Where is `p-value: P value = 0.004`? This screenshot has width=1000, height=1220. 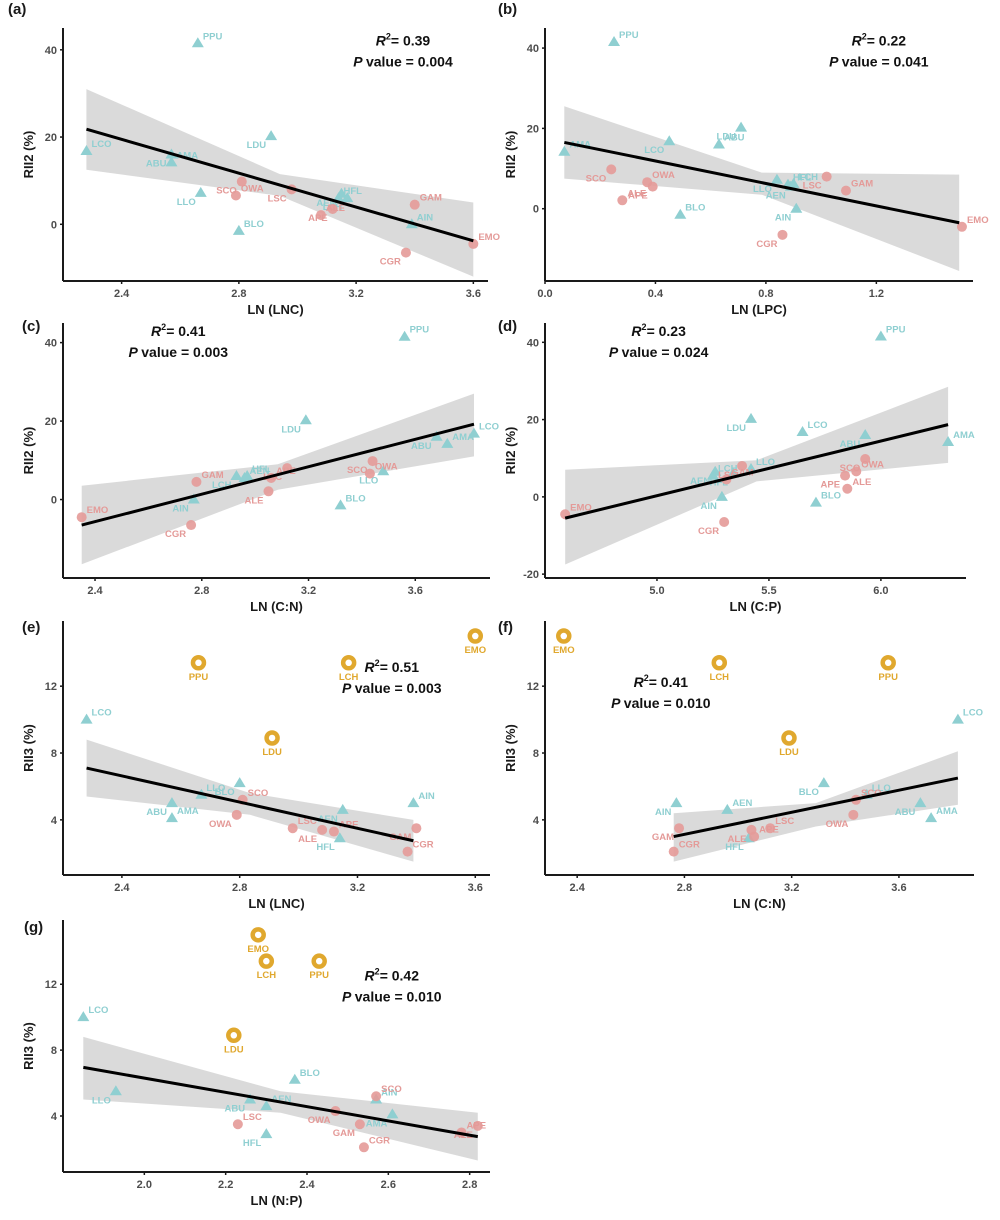 p-value: P value = 0.004 is located at coordinates (403, 62).